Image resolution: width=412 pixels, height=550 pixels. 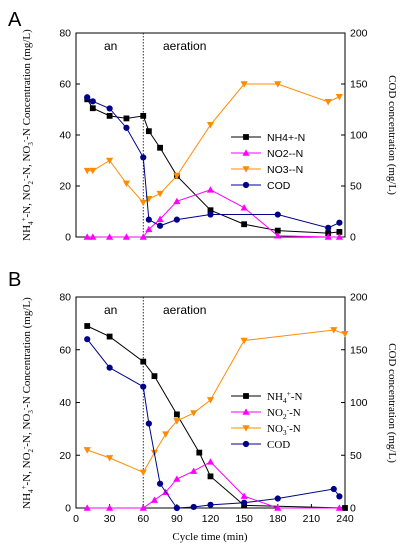 What do you see at coordinates (65, 34) in the screenshot?
I see `panel-a-y-tick-label: 80` at bounding box center [65, 34].